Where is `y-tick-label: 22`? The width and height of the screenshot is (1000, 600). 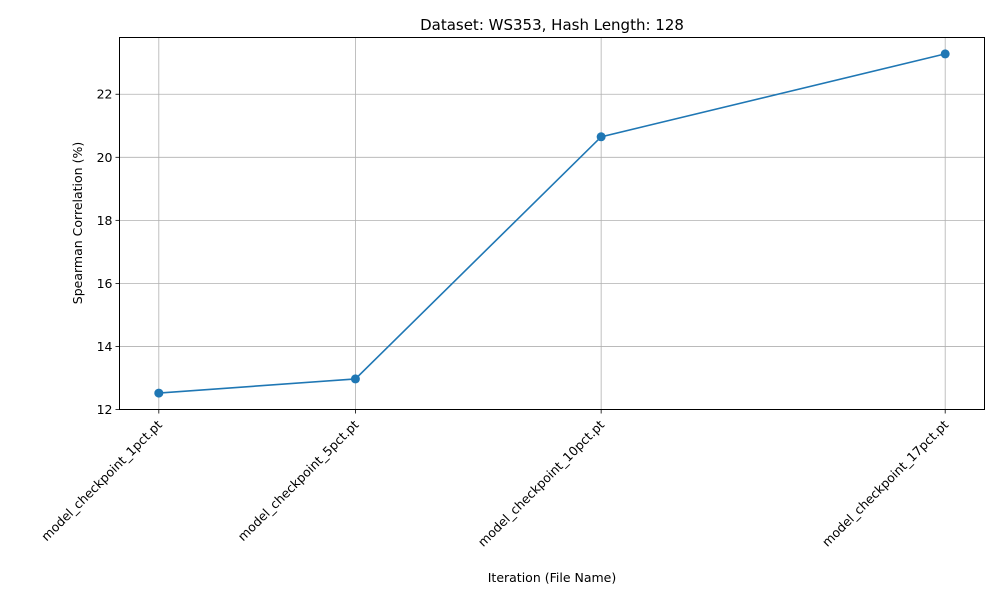 y-tick-label: 22 is located at coordinates (105, 94).